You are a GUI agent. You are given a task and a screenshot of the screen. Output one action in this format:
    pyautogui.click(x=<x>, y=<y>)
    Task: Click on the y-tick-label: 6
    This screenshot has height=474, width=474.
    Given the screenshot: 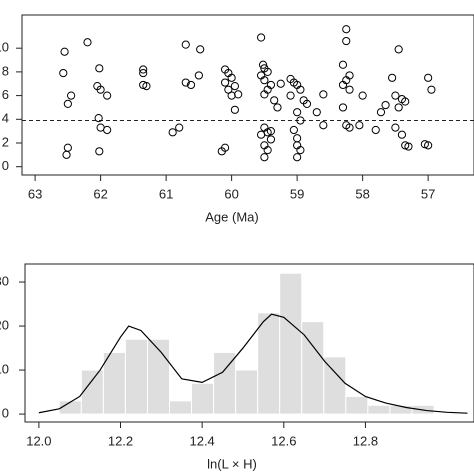 What is the action you would take?
    pyautogui.click(x=5, y=94)
    